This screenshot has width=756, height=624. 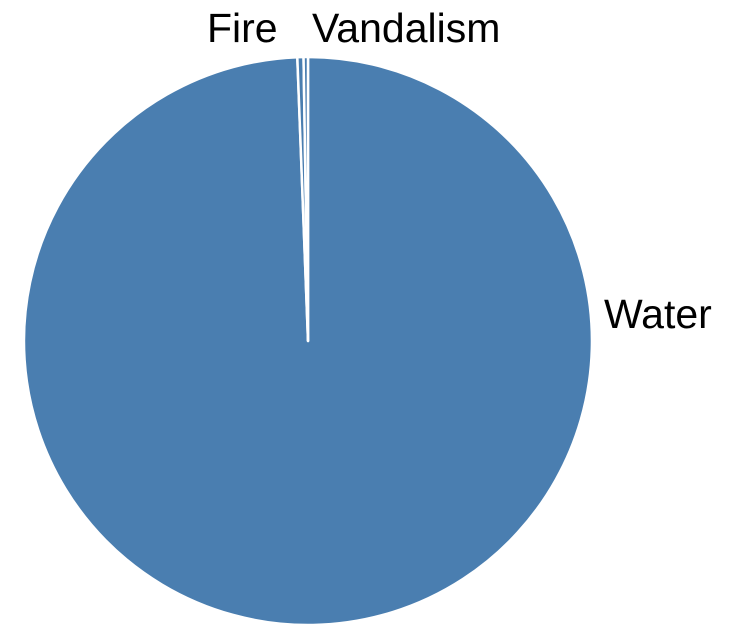 I want to click on slice-label-vandalism: Vandalism, so click(x=406, y=28).